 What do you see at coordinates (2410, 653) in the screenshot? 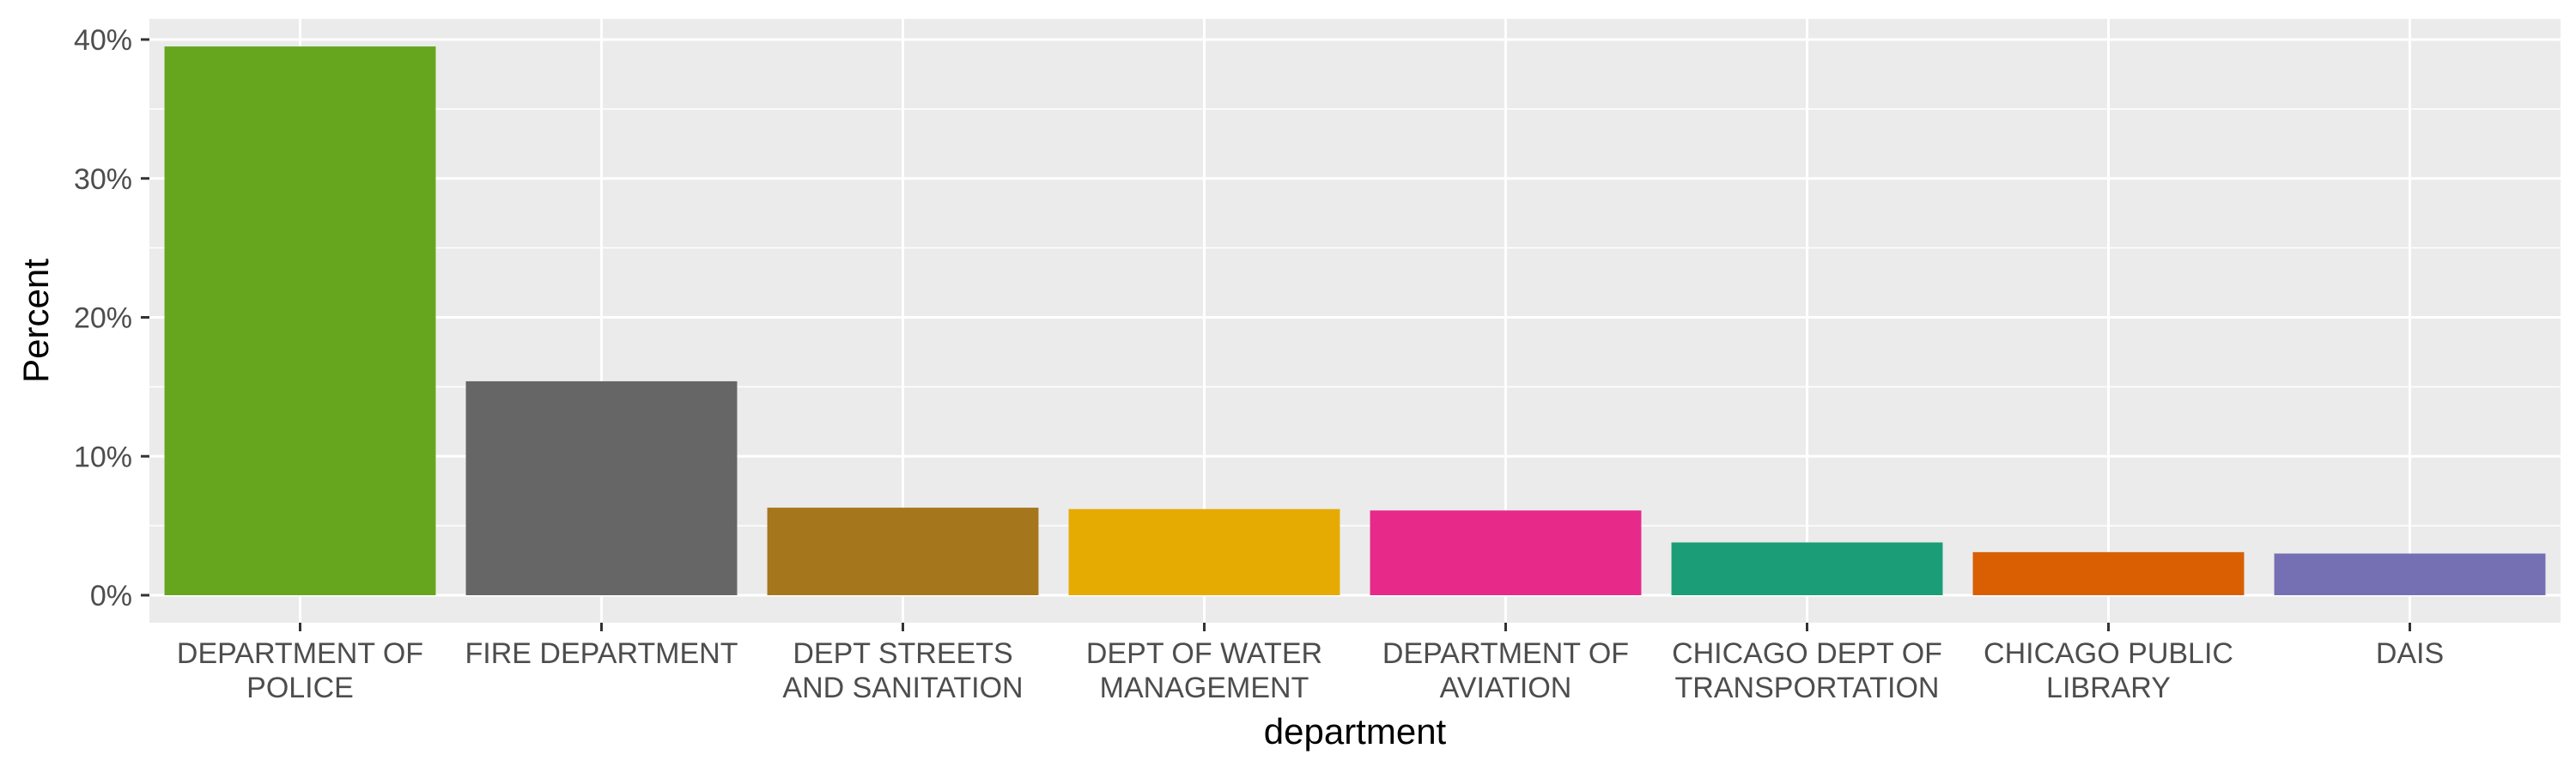
I see `x-tick-label: DAIS` at bounding box center [2410, 653].